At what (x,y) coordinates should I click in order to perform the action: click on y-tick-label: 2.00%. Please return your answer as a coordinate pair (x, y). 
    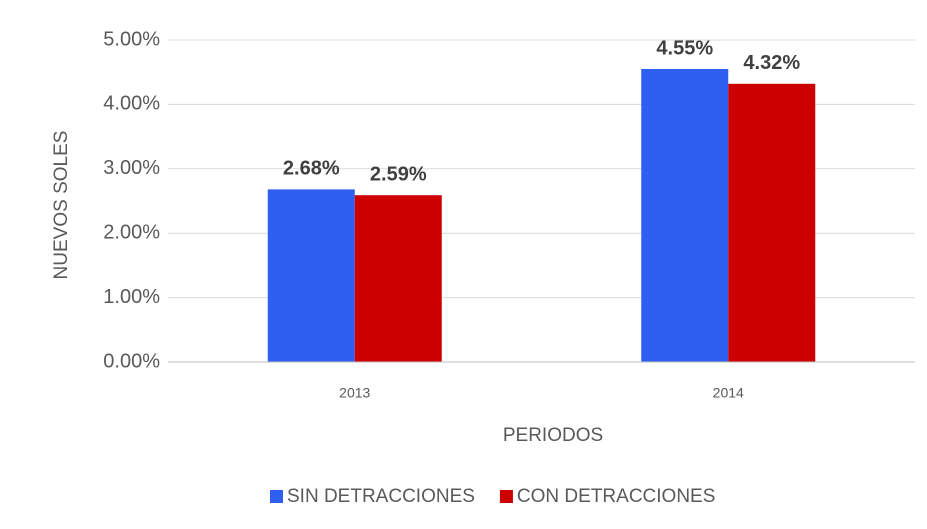
    Looking at the image, I should click on (131, 232).